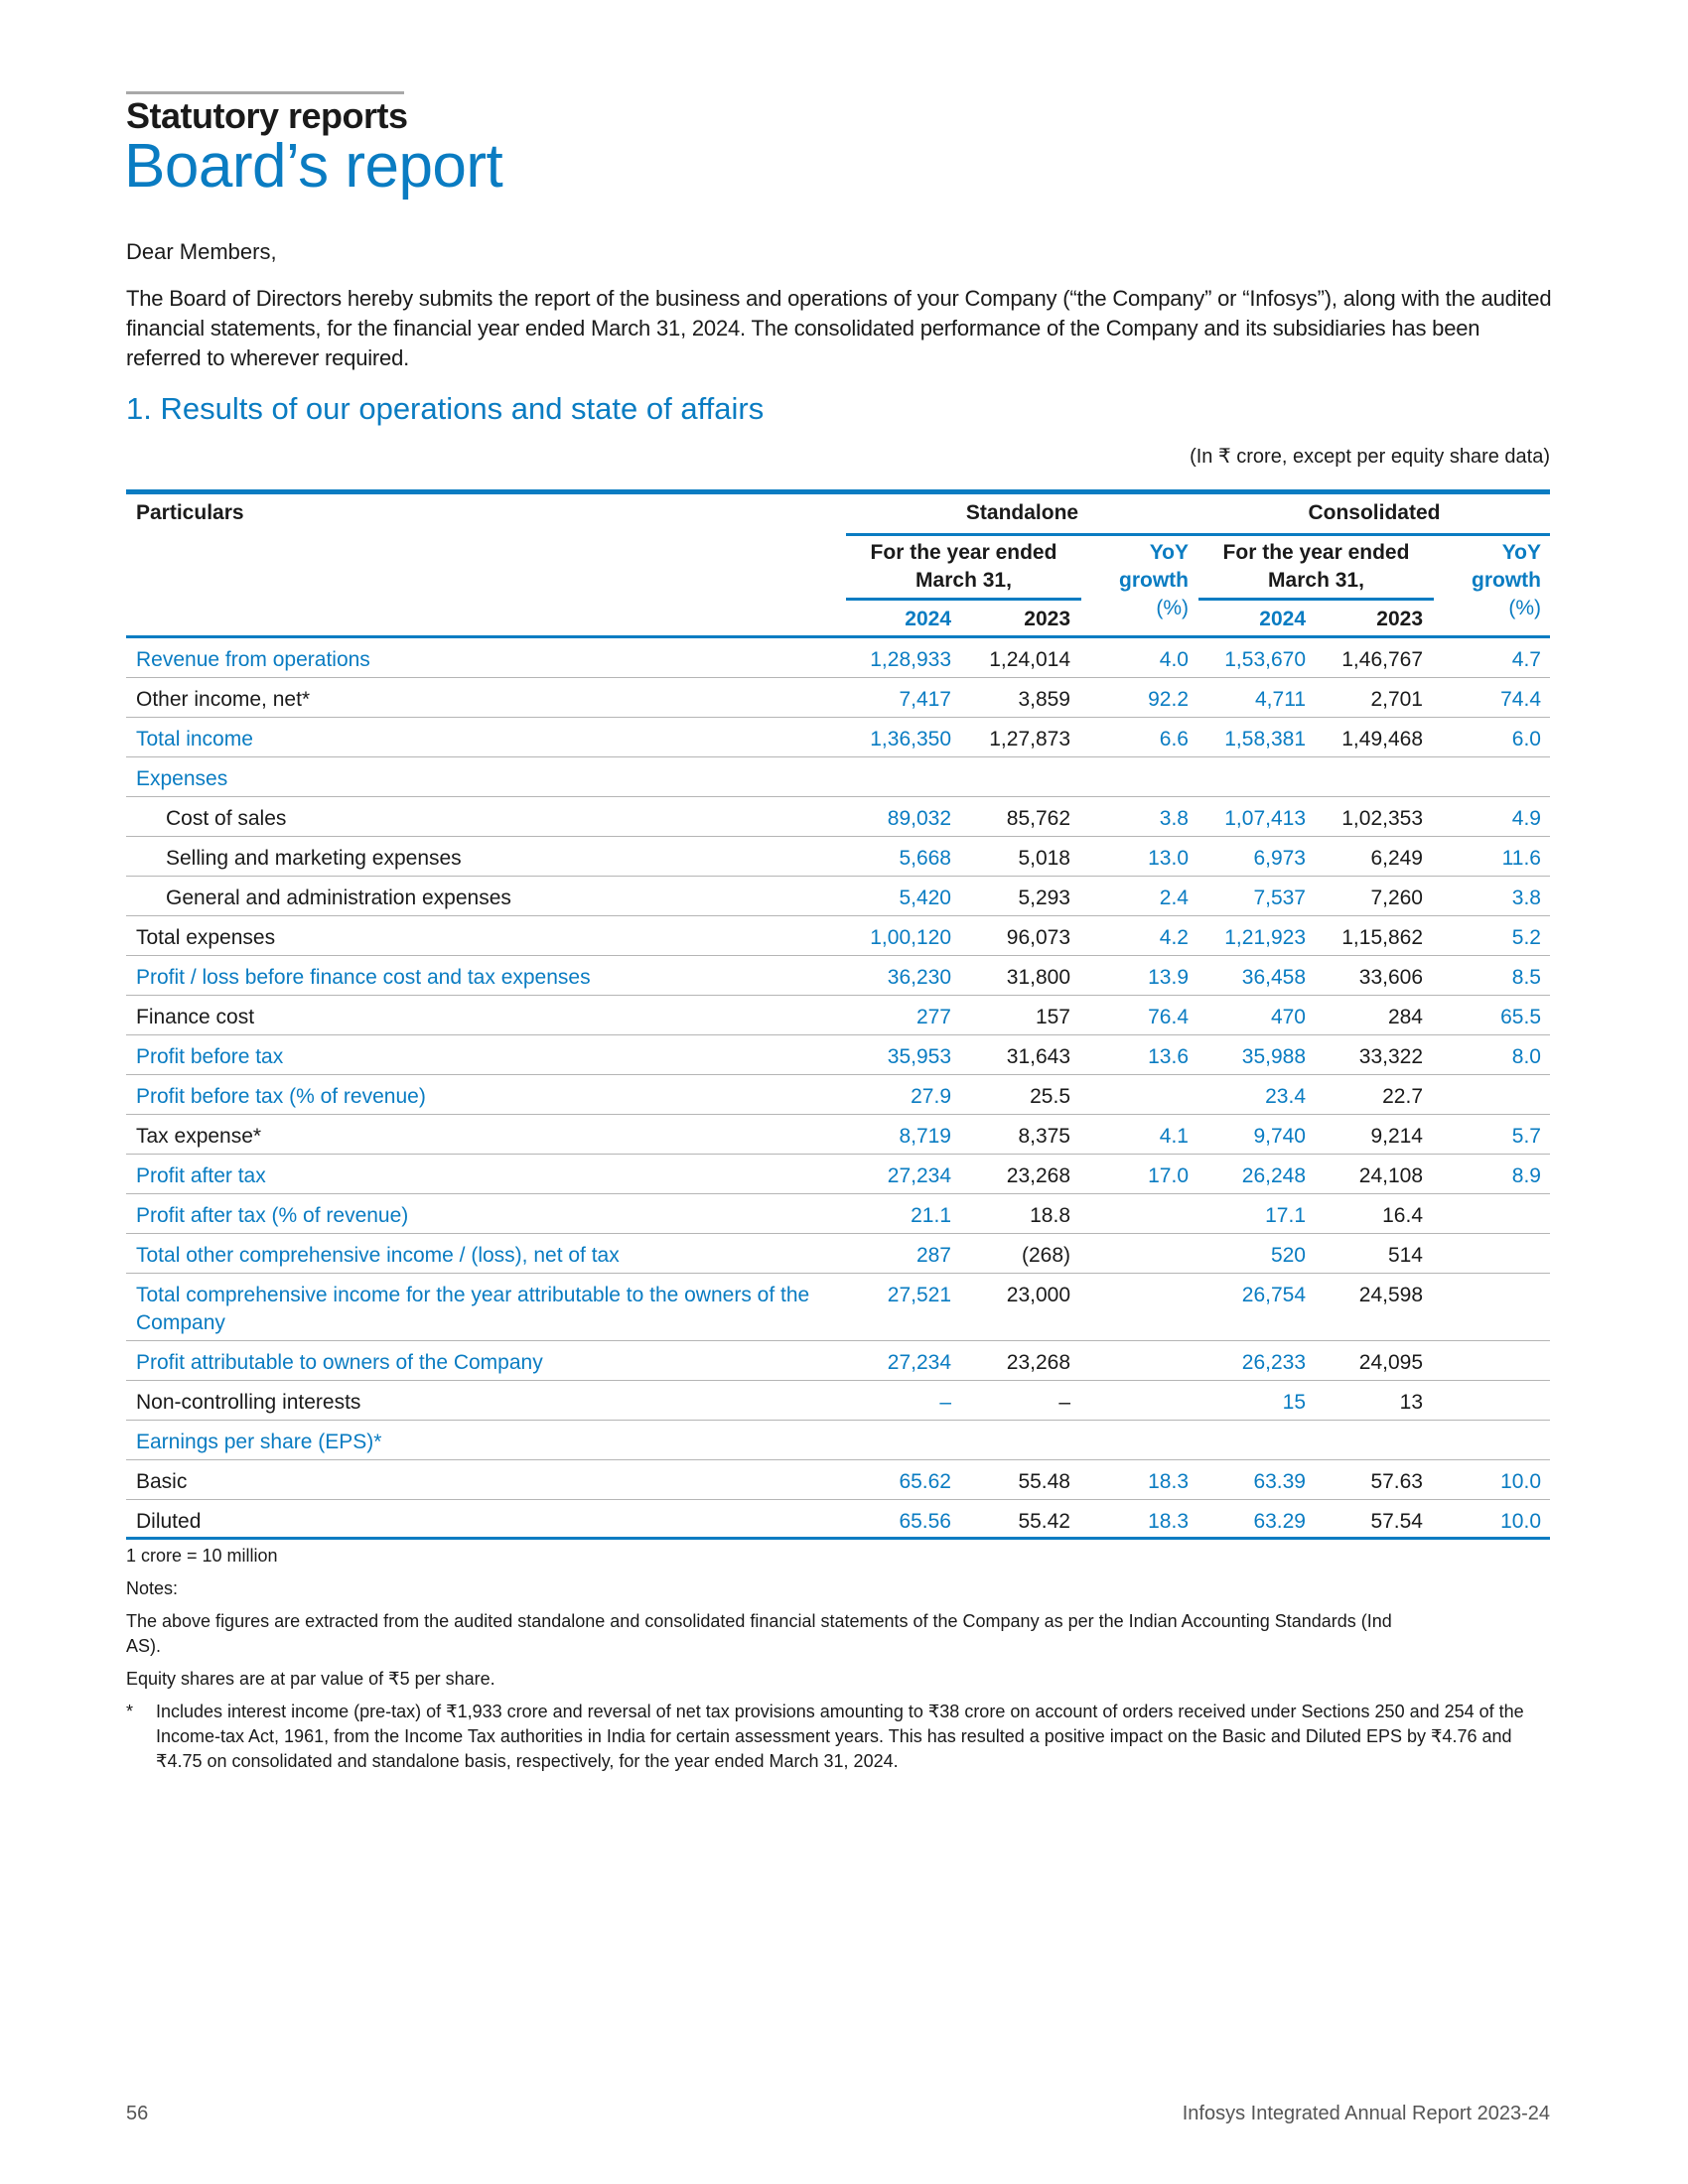  What do you see at coordinates (838, 1520) in the screenshot?
I see `table-row: Diluted 65.56 55.42 18.3 63.29 57.54 10.0` at bounding box center [838, 1520].